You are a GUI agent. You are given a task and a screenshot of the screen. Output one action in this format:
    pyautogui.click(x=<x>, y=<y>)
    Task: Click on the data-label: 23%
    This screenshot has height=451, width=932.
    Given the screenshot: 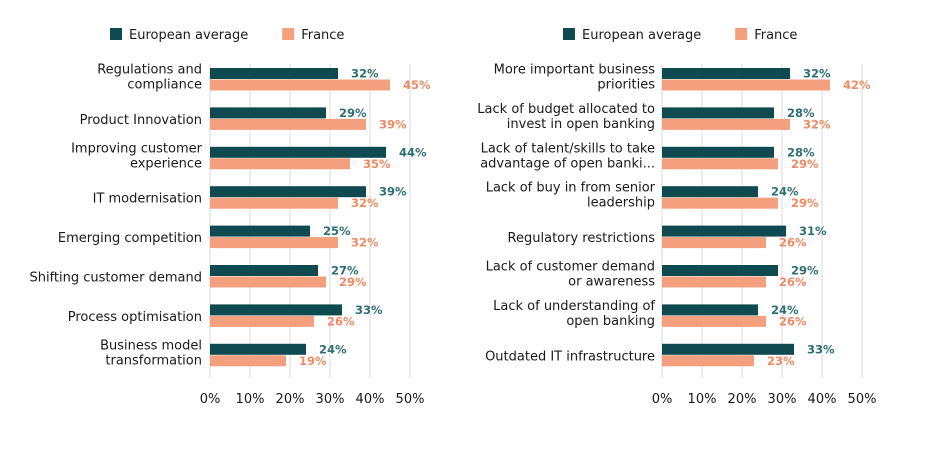 What is the action you would take?
    pyautogui.click(x=781, y=361)
    